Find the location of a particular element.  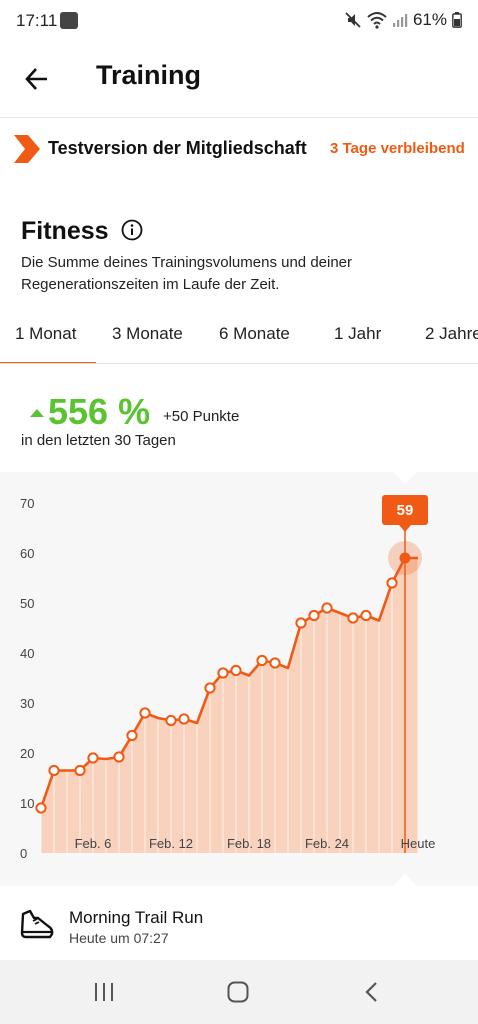

x-tick-label: Feb. 18 is located at coordinates (249, 843).